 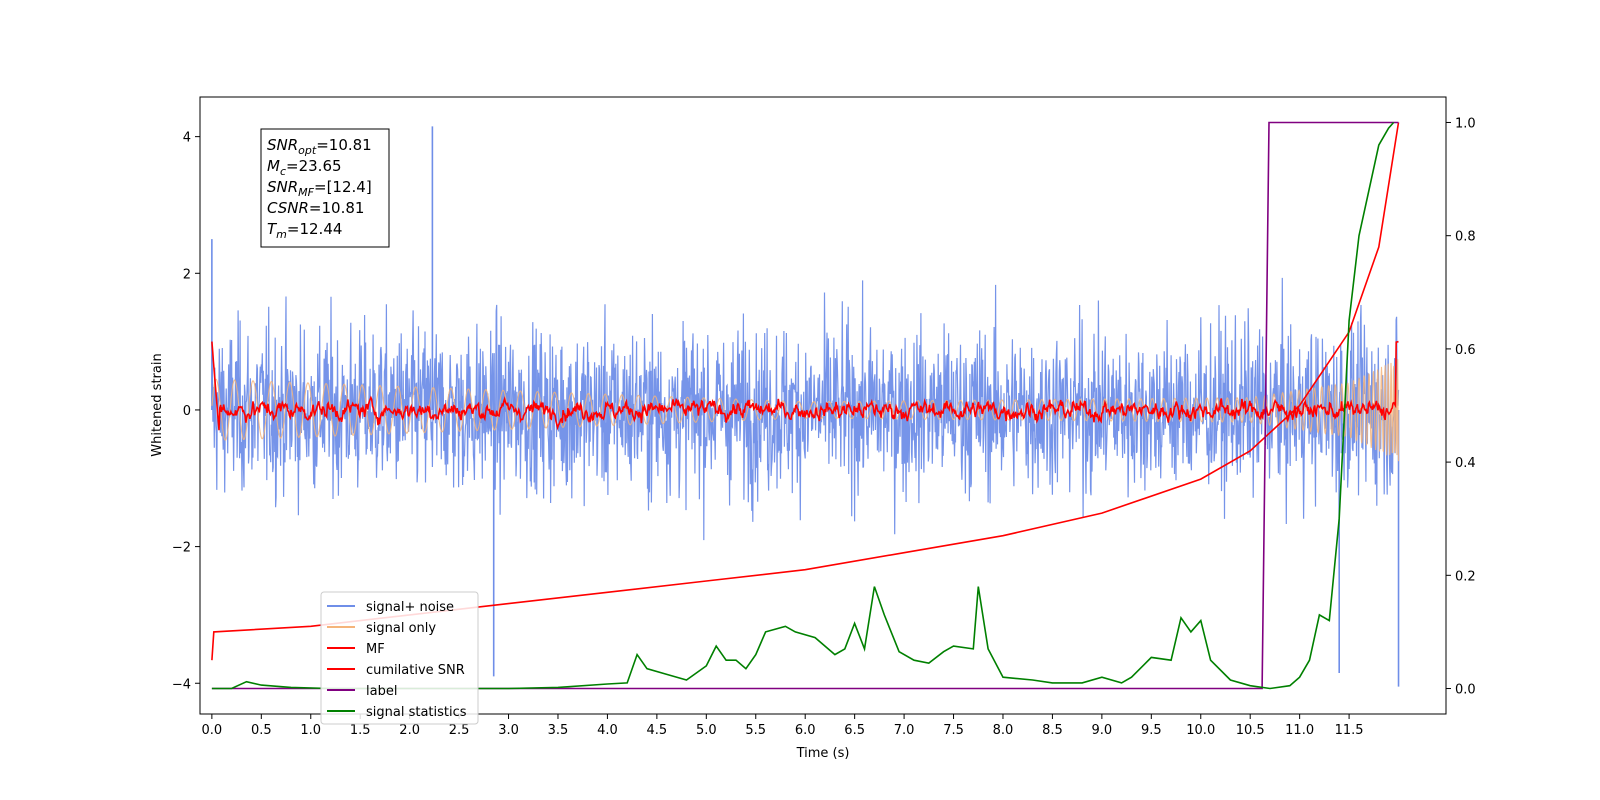 What do you see at coordinates (854, 730) in the screenshot?
I see `x-tick-label: 6.5` at bounding box center [854, 730].